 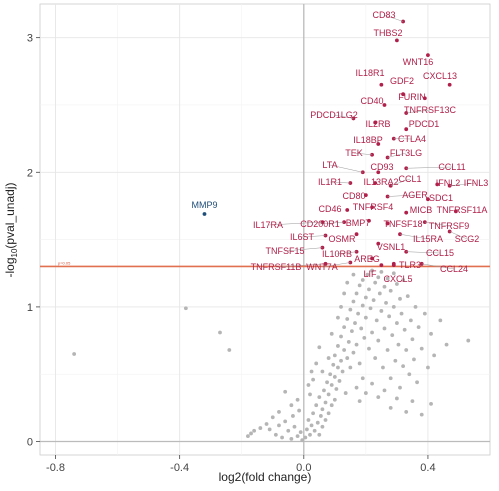 I want to click on gene-label-il18r1: IL18R1, so click(x=369, y=73).